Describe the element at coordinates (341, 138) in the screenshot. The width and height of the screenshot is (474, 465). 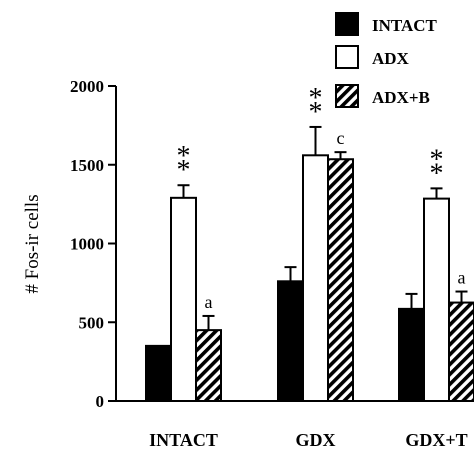
I see `significance-letter: c` at that location.